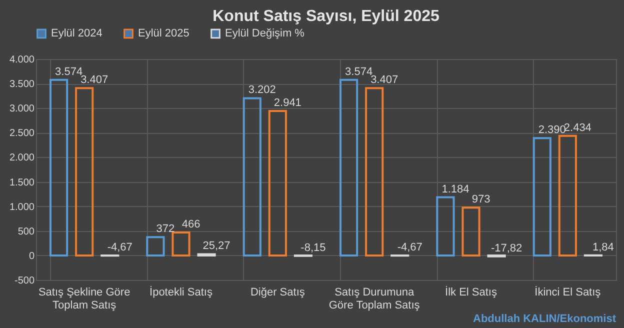 The width and height of the screenshot is (624, 328). I want to click on data-label: 2.941, so click(288, 103).